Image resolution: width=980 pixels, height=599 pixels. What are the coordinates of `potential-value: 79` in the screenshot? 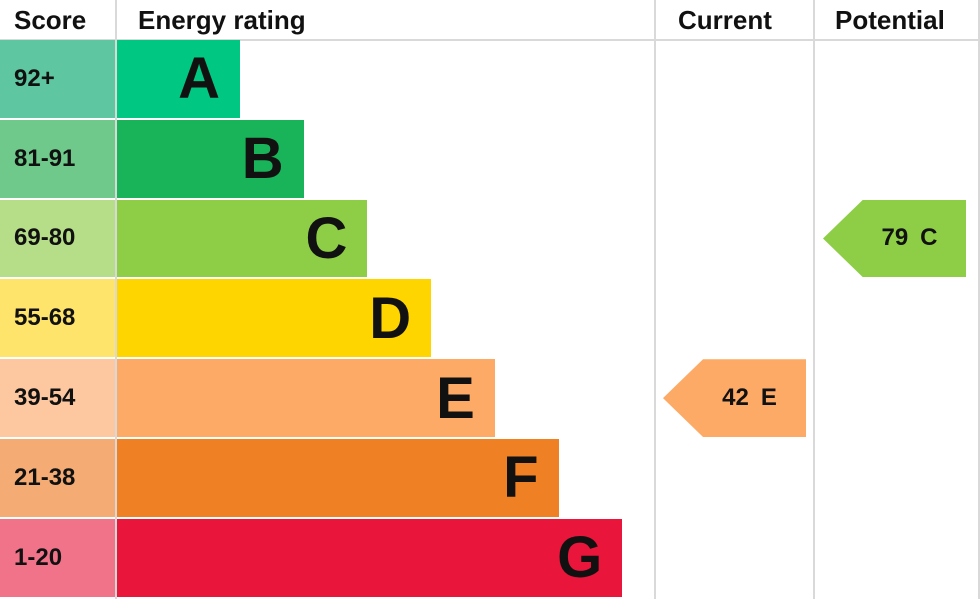 It's located at (895, 238).